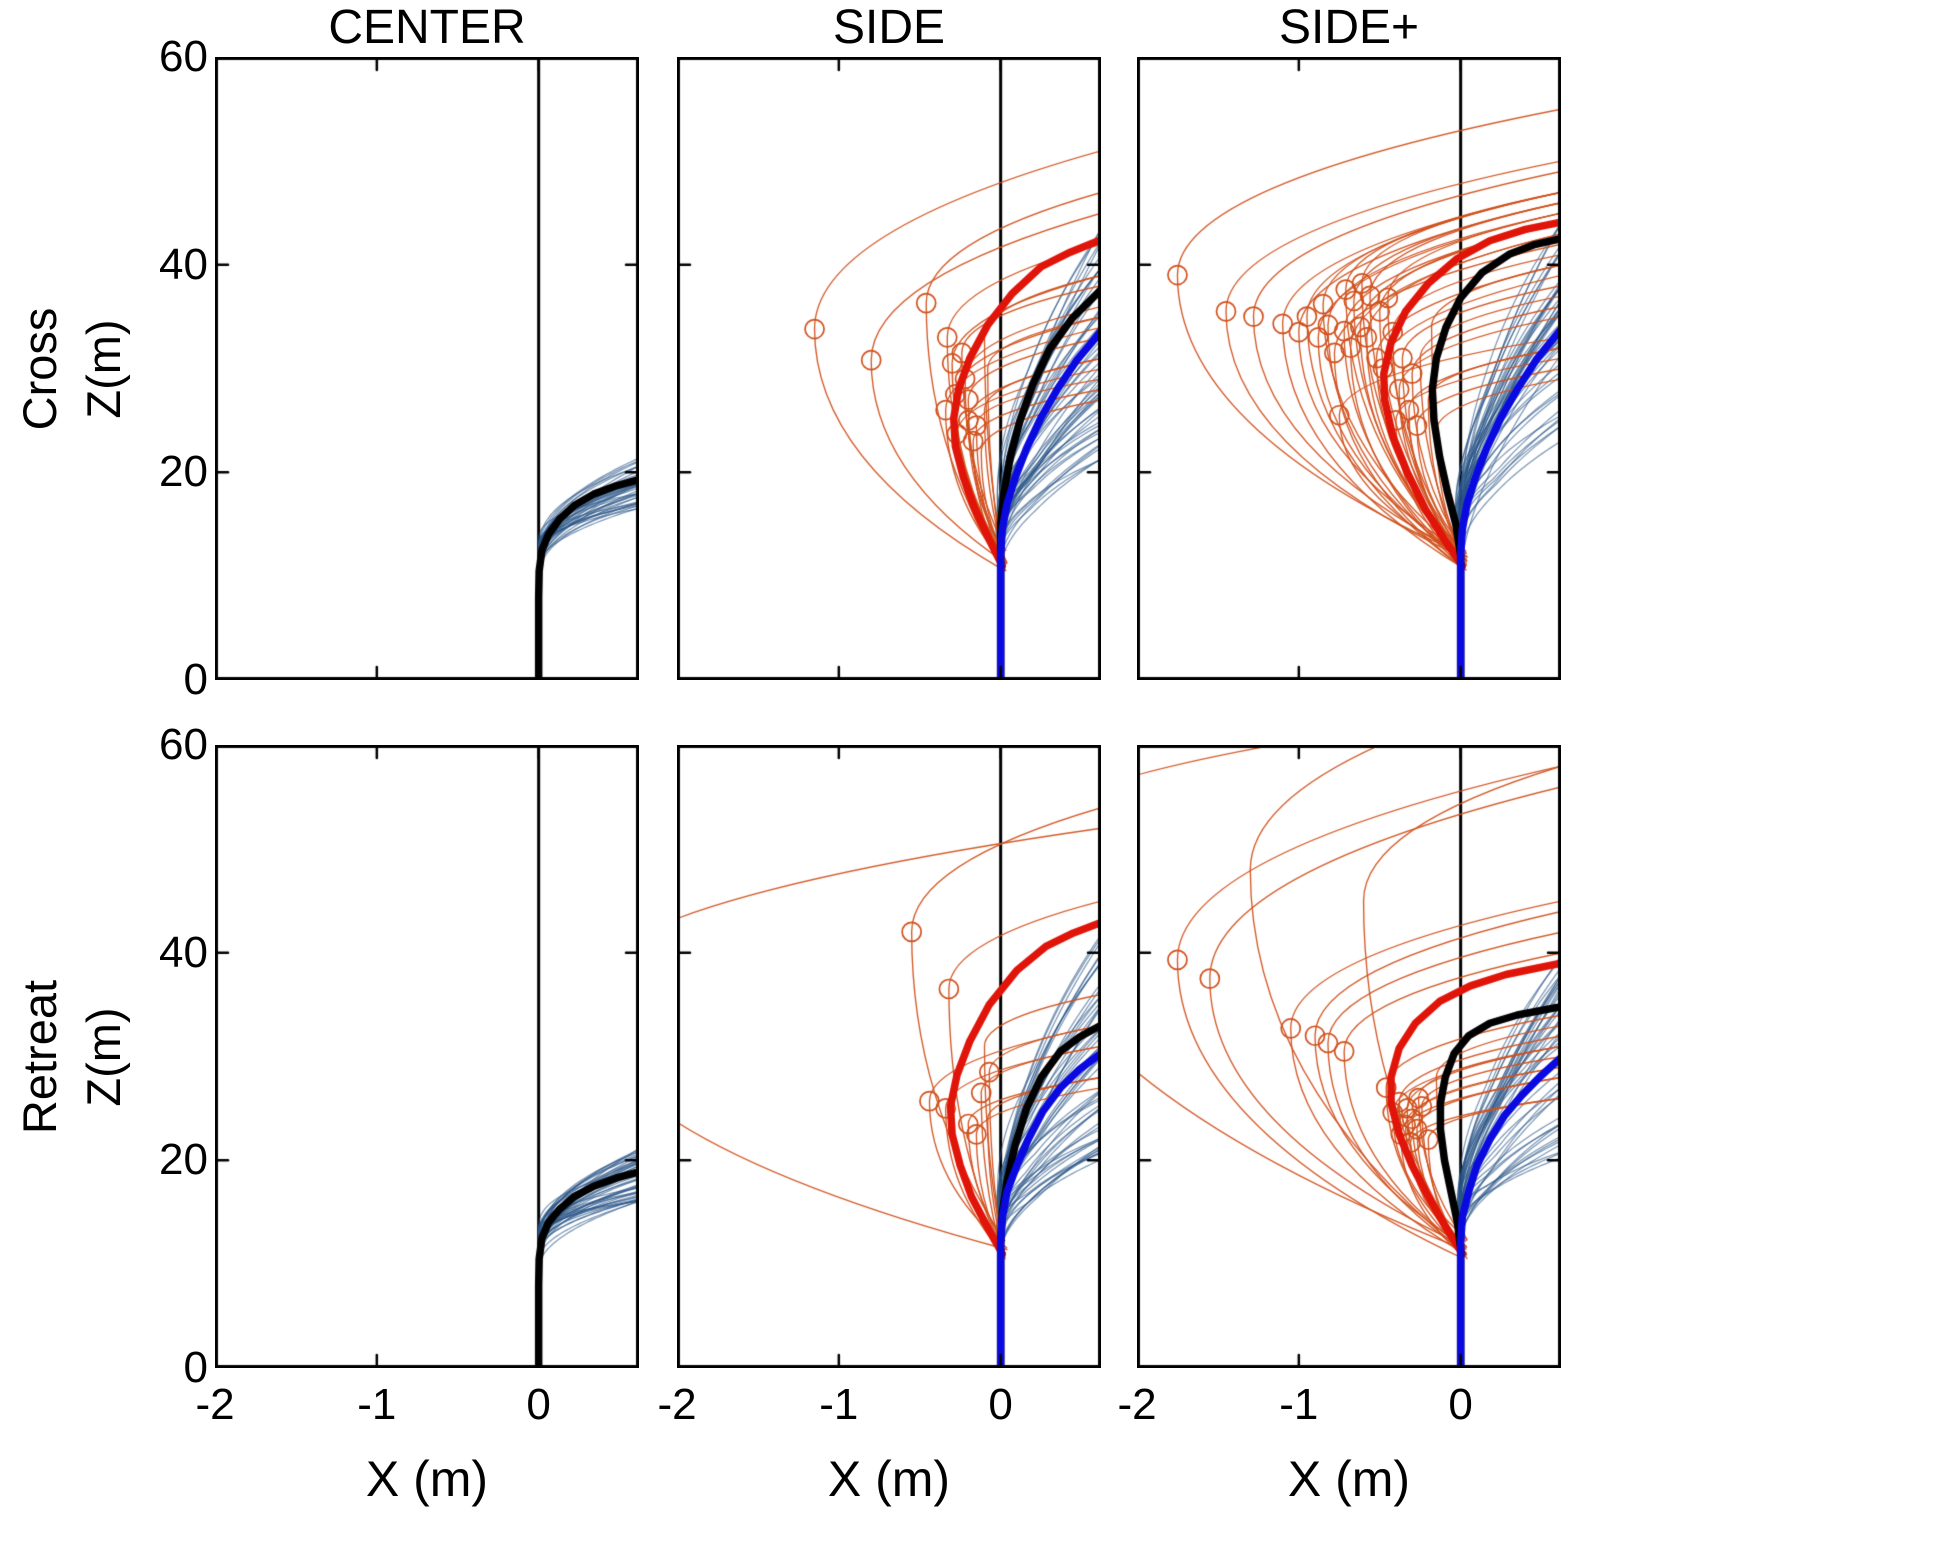 The width and height of the screenshot is (1950, 1546). Describe the element at coordinates (427, 368) in the screenshot. I see `panel-cross-center` at that location.